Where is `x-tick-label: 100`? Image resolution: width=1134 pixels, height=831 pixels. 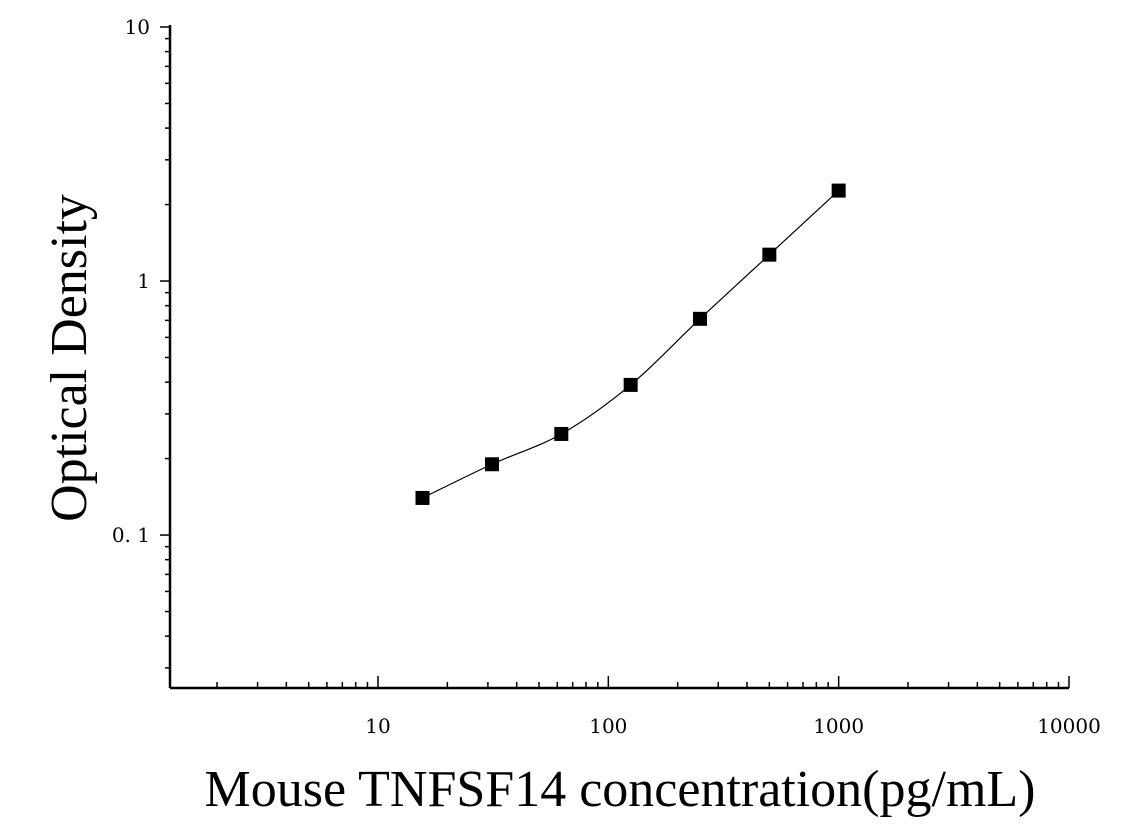 x-tick-label: 100 is located at coordinates (608, 726).